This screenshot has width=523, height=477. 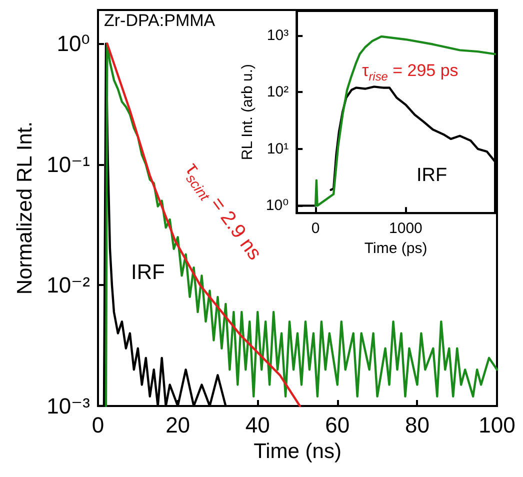 I want to click on x-tick-label: 1000, so click(x=405, y=229).